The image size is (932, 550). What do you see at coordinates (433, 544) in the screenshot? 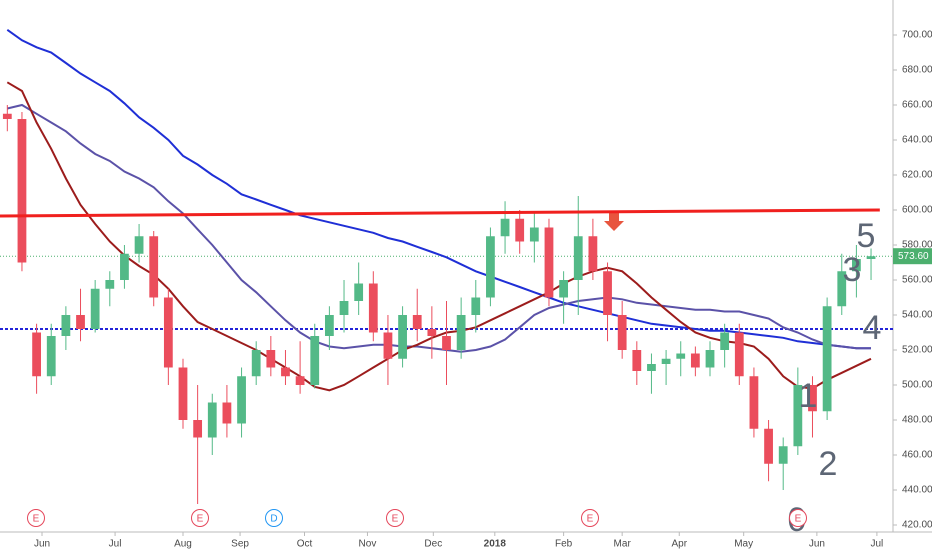
I see `x-tick-label: Dec` at bounding box center [433, 544].